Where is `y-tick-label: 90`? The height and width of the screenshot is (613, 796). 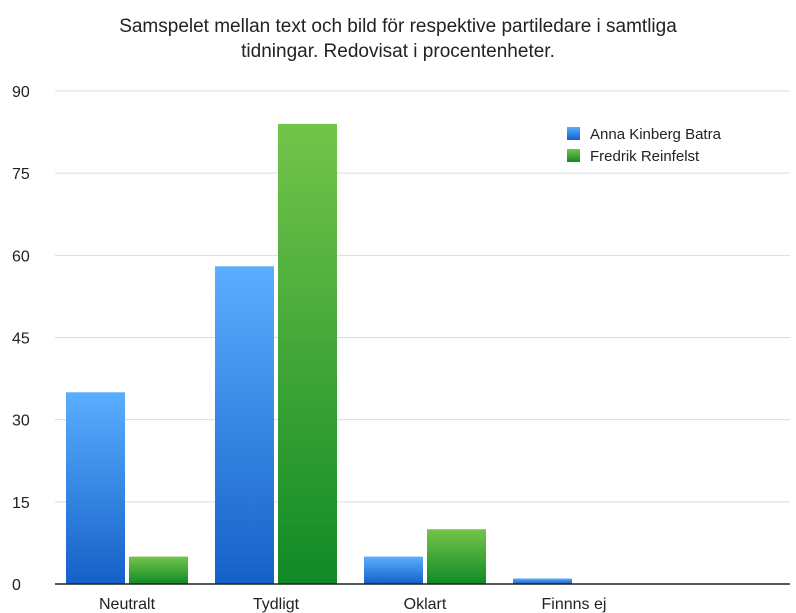 y-tick-label: 90 is located at coordinates (21, 92).